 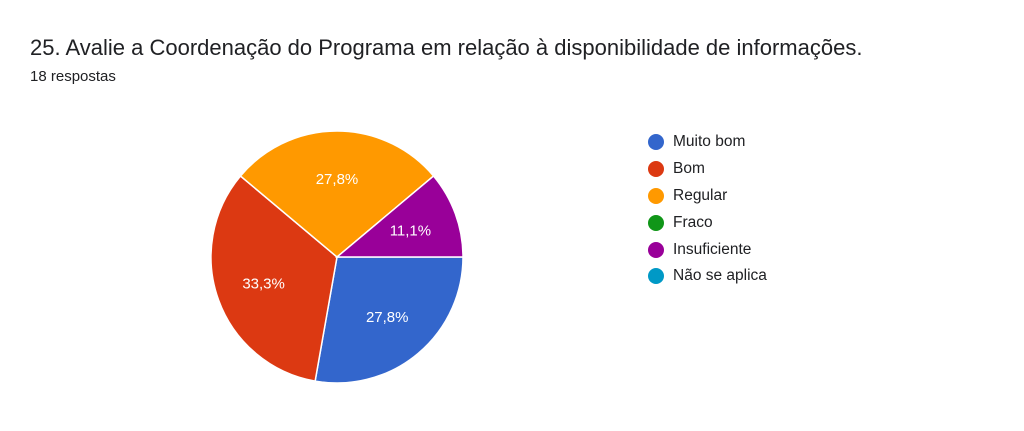 I want to click on response-count: 18 respostas, so click(x=73, y=76).